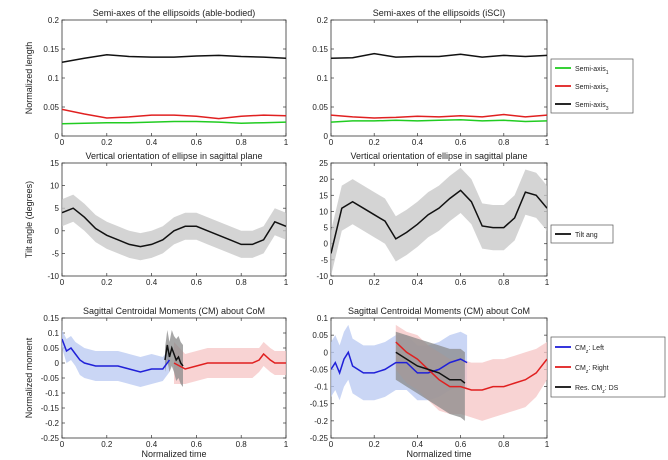  What do you see at coordinates (587, 372) in the screenshot?
I see `legend-label-subscript: z` at bounding box center [587, 372].